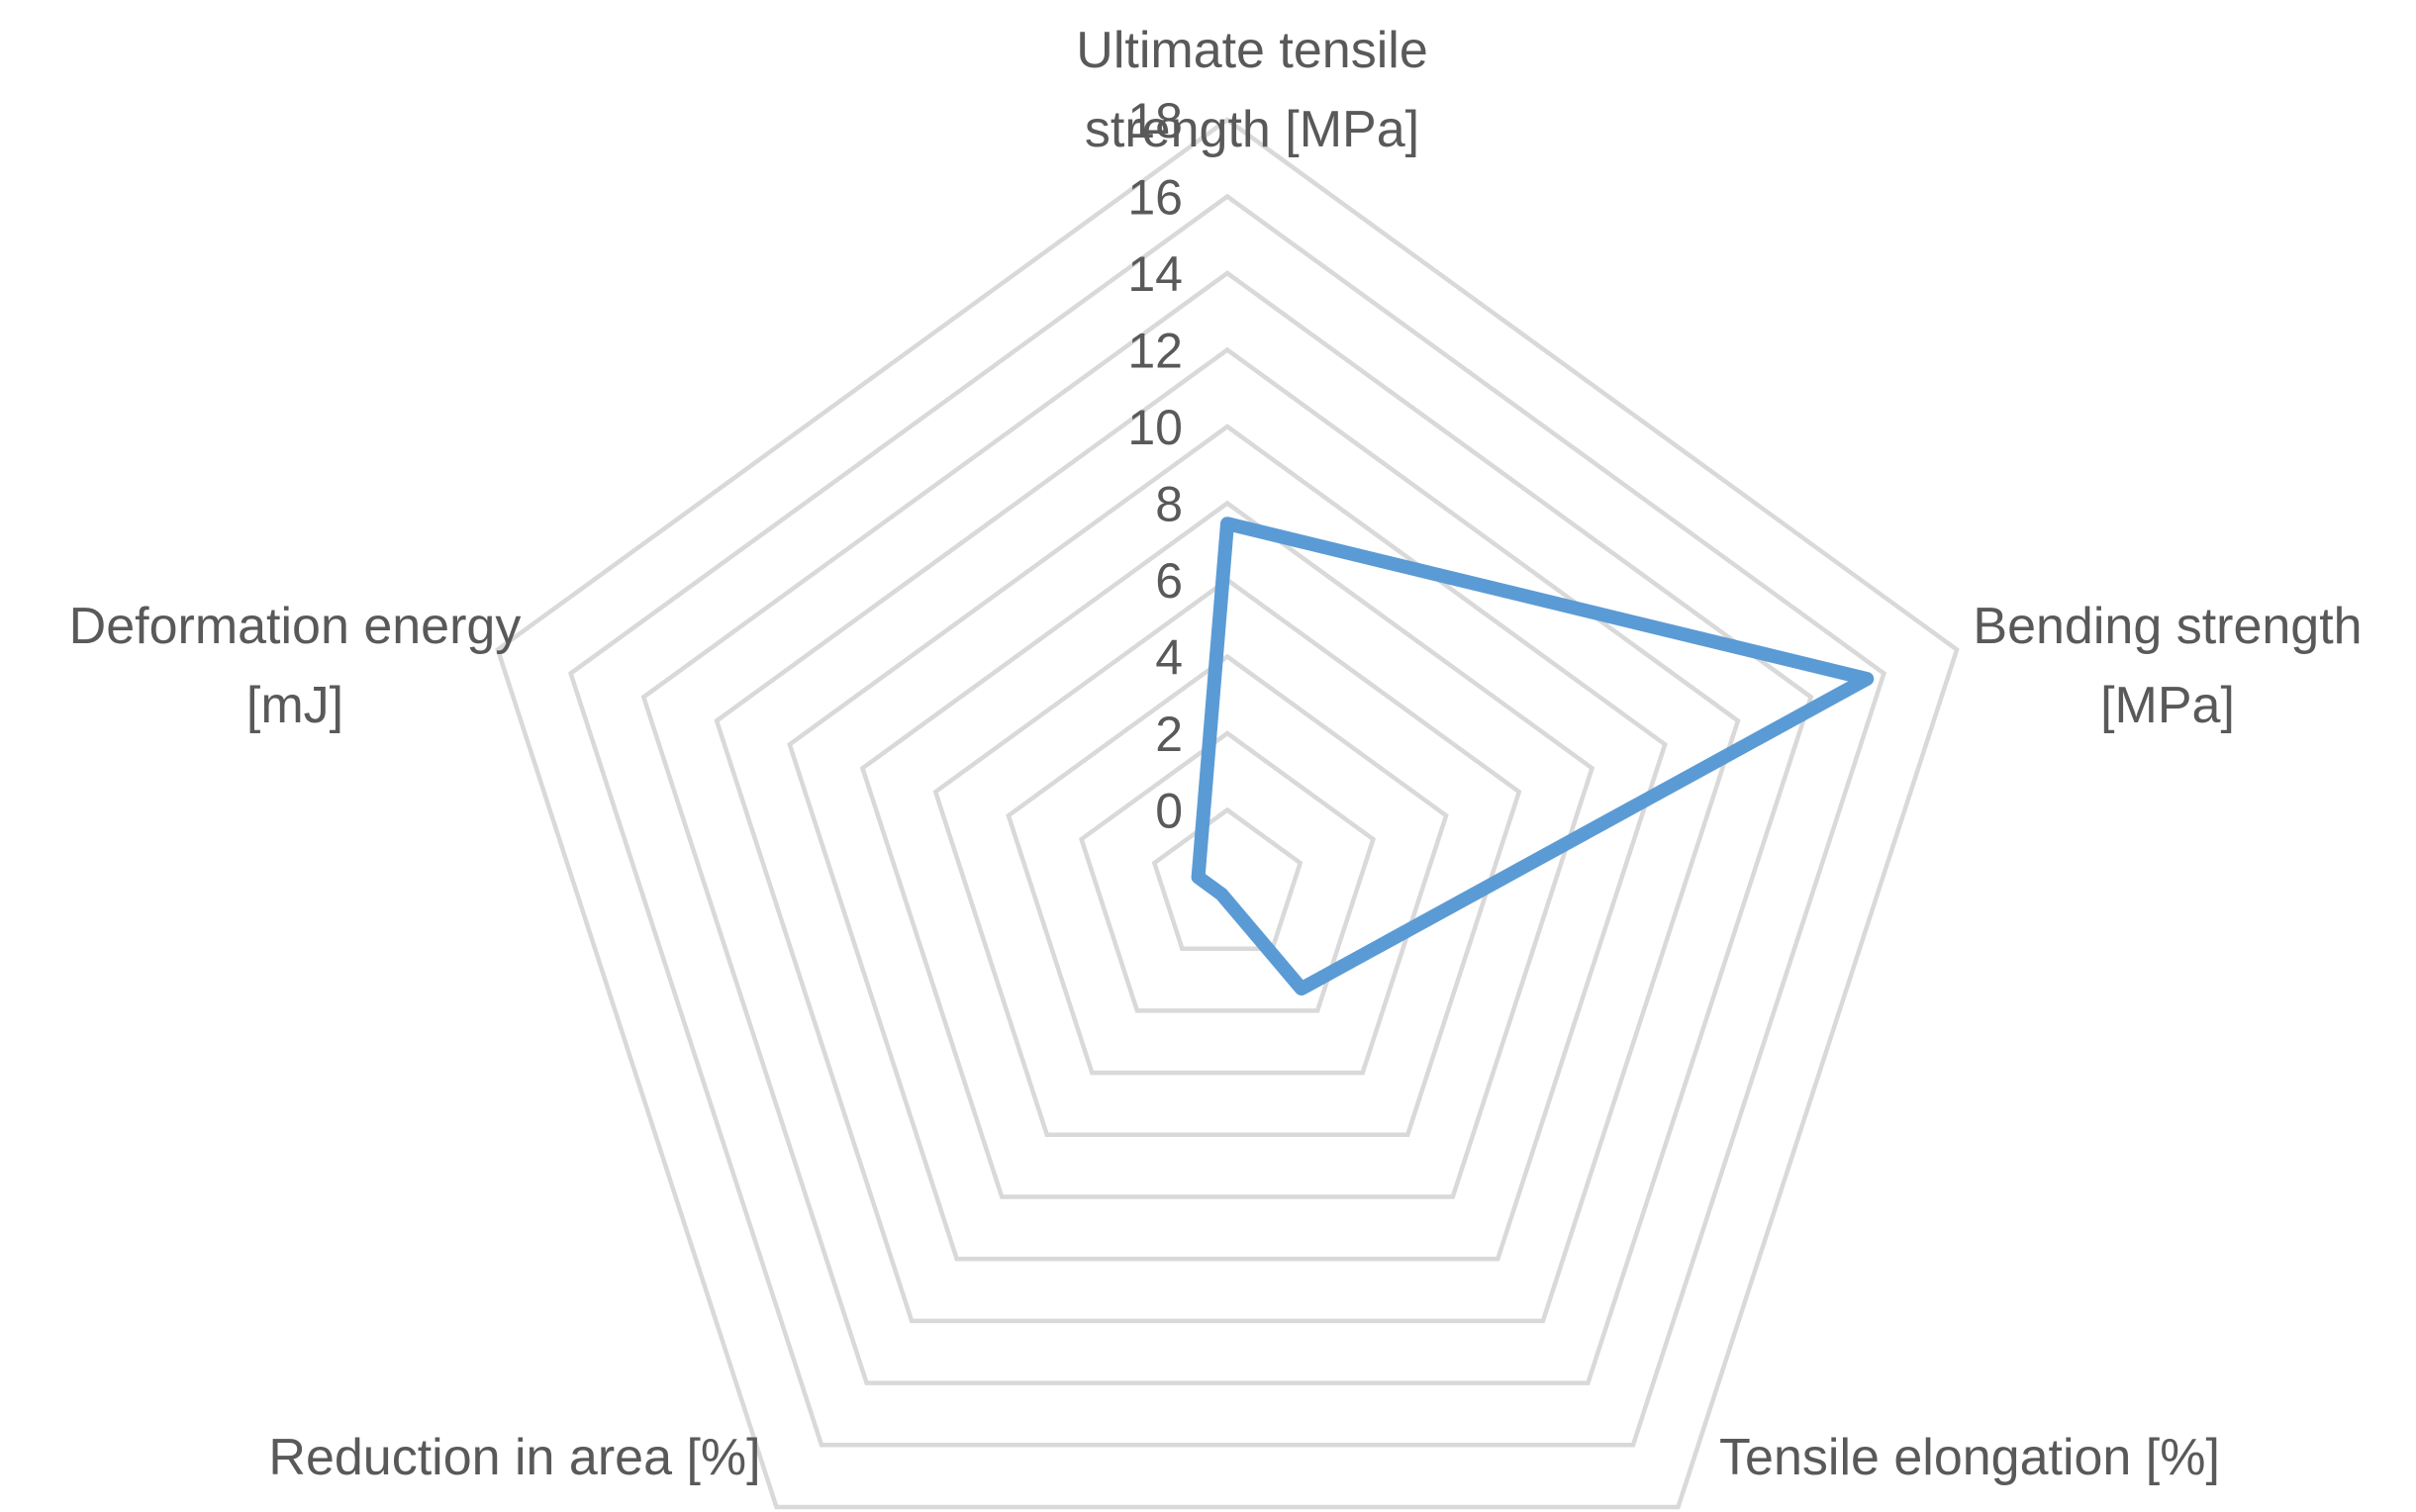  I want to click on axis-label: Reduction in area [%], so click(514, 1458).